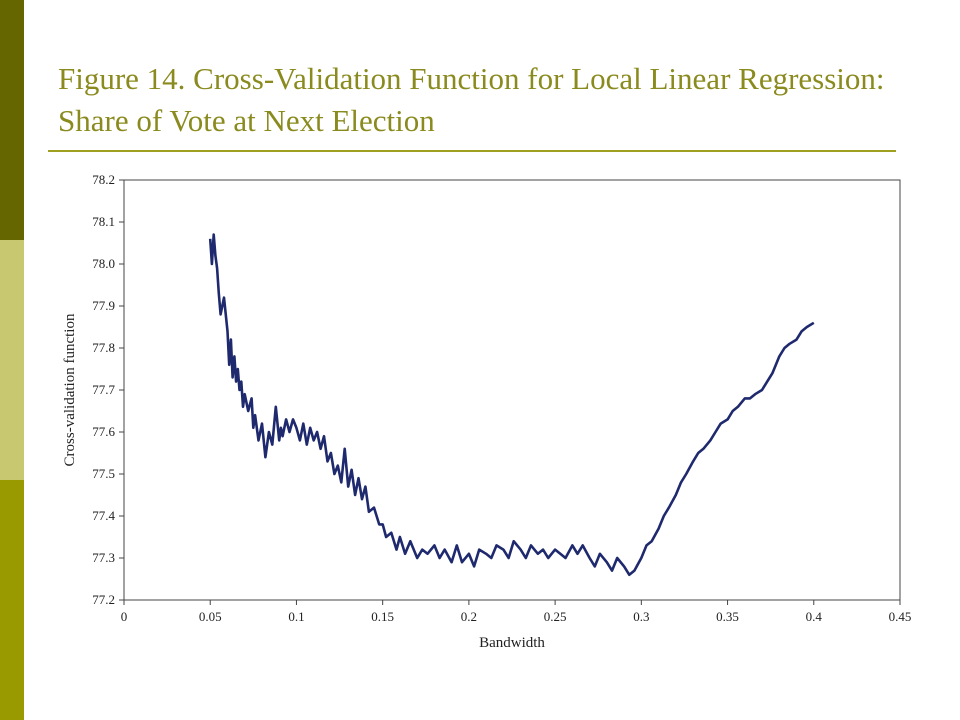 The width and height of the screenshot is (960, 720). I want to click on y-tick-label: 77.7, so click(103, 389).